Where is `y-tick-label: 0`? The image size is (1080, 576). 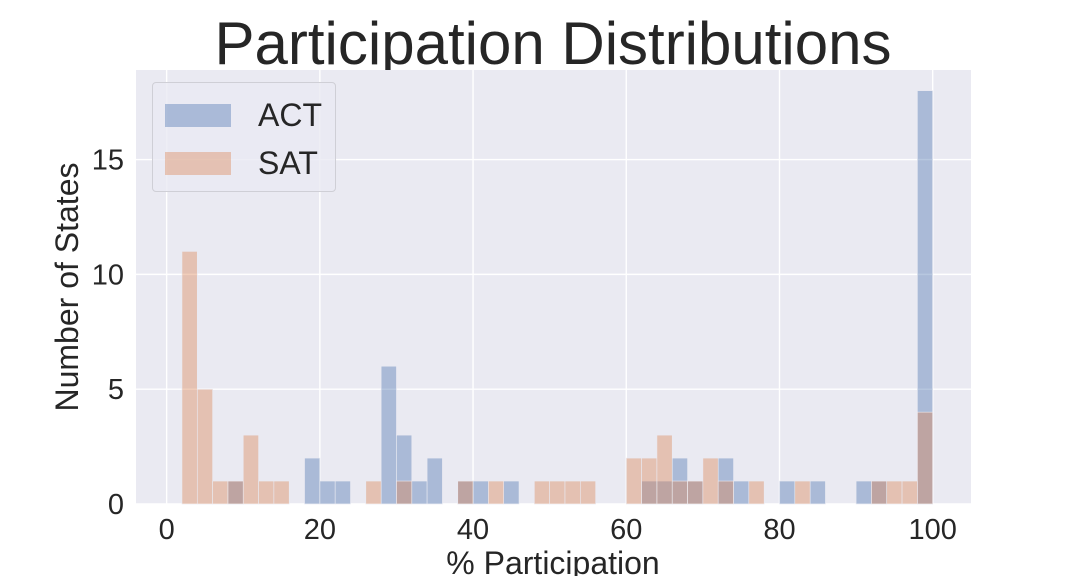
y-tick-label: 0 is located at coordinates (116, 505).